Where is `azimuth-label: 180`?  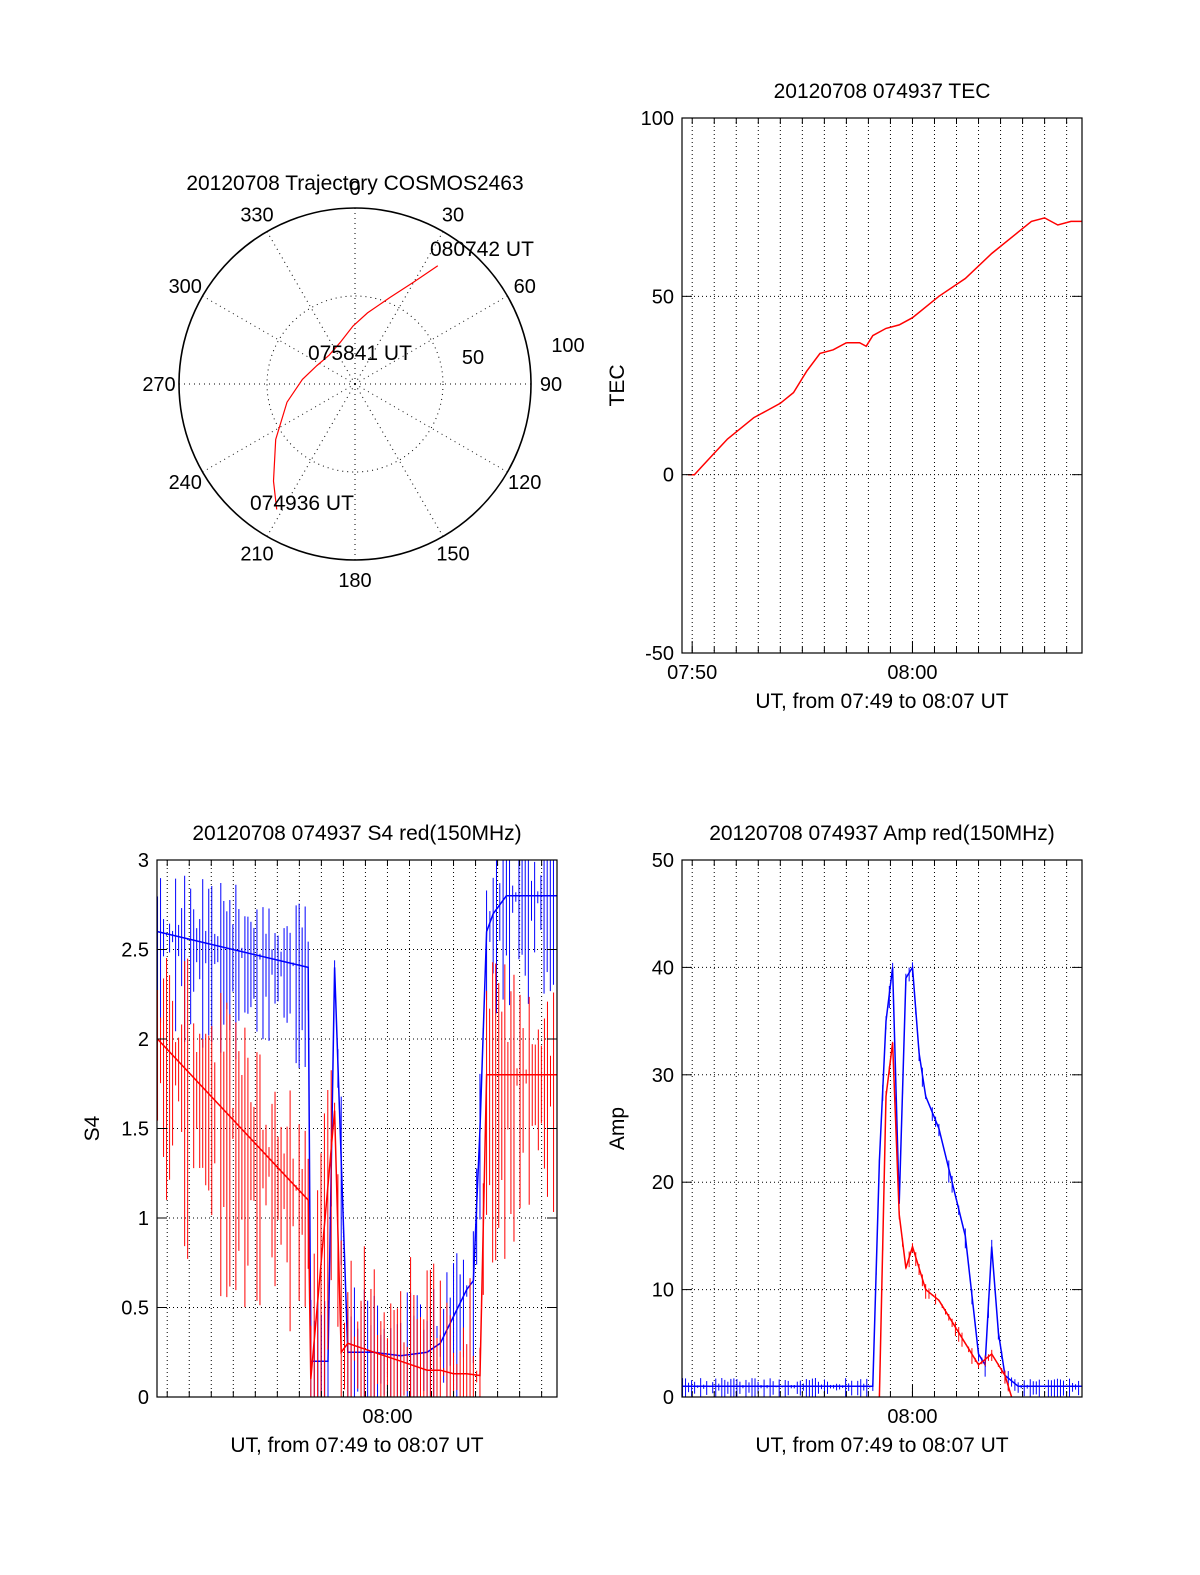
azimuth-label: 180 is located at coordinates (354, 581).